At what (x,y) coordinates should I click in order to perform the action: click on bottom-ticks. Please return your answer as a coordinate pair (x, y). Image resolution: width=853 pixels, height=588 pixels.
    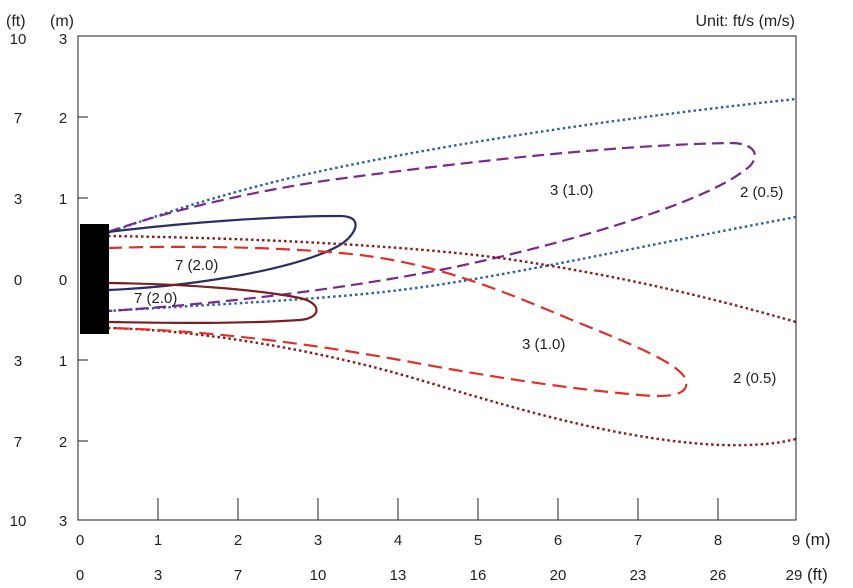
    Looking at the image, I should click on (438, 509).